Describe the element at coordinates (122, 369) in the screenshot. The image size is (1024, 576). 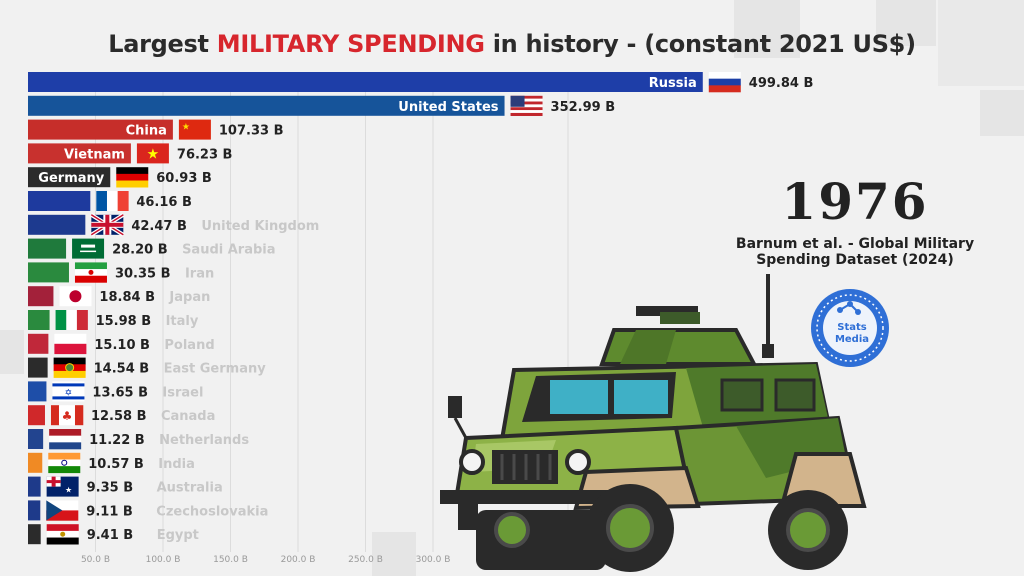
I see `bar-value-label: 14.54 B` at that location.